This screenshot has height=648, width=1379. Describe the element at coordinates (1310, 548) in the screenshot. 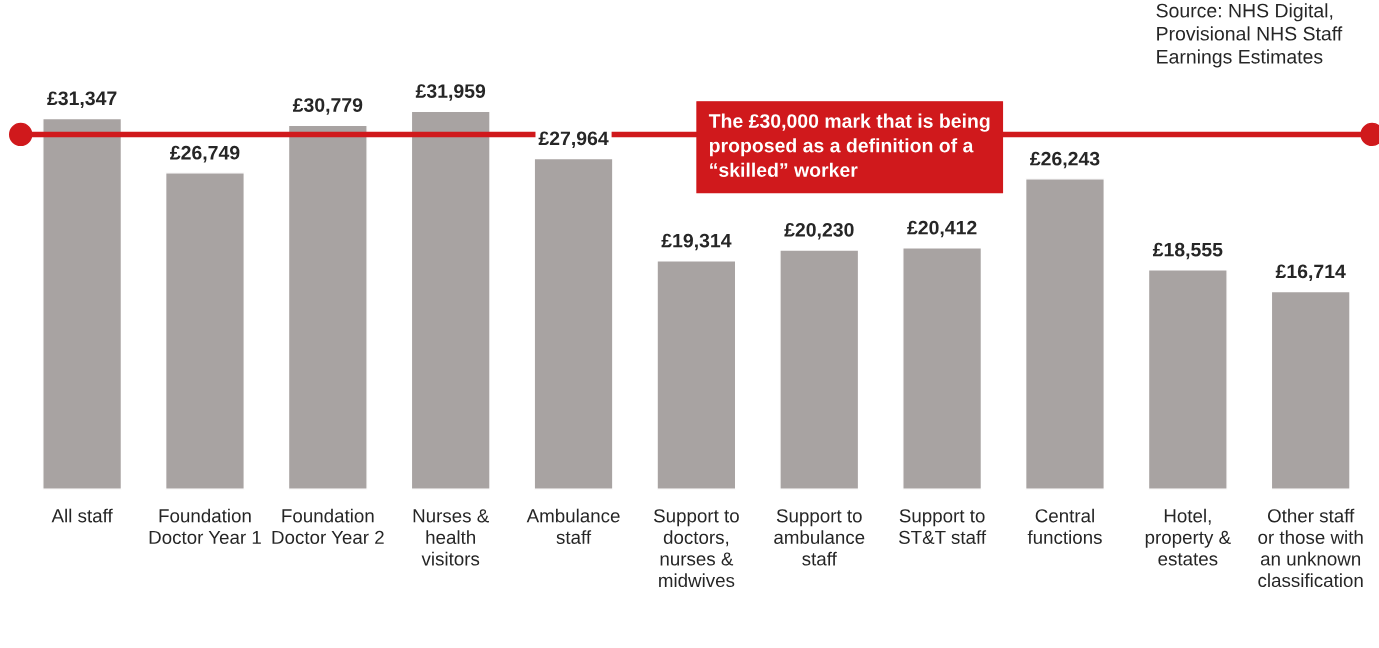

I see `x-tick-label: Other staff or those with an unknown classification` at that location.